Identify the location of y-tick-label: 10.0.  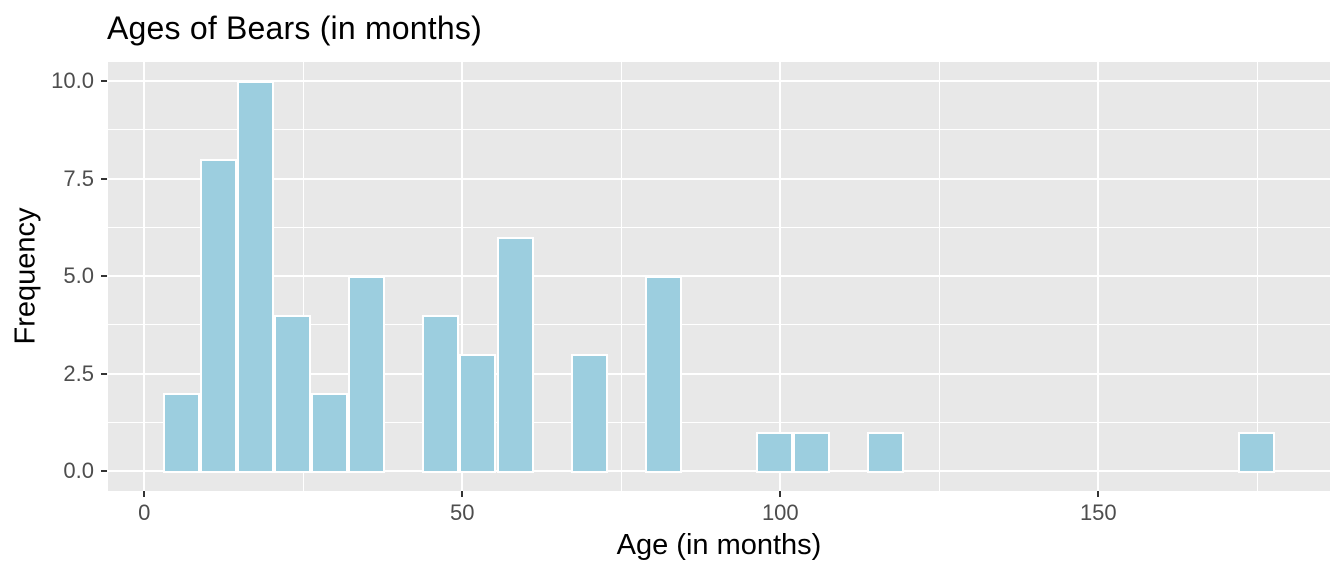
(72, 80).